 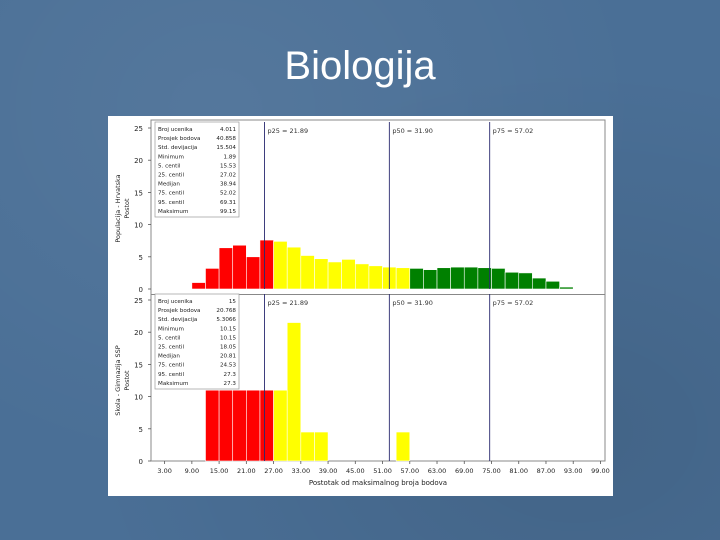 What do you see at coordinates (360, 66) in the screenshot?
I see `slide-title: Biologija` at bounding box center [360, 66].